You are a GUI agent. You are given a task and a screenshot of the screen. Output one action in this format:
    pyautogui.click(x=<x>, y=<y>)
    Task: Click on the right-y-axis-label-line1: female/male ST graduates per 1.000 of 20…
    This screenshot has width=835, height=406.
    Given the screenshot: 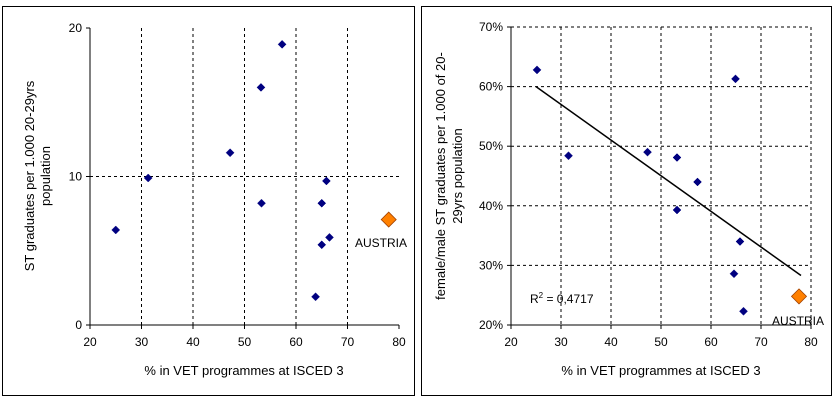 What is the action you would take?
    pyautogui.click(x=440, y=176)
    